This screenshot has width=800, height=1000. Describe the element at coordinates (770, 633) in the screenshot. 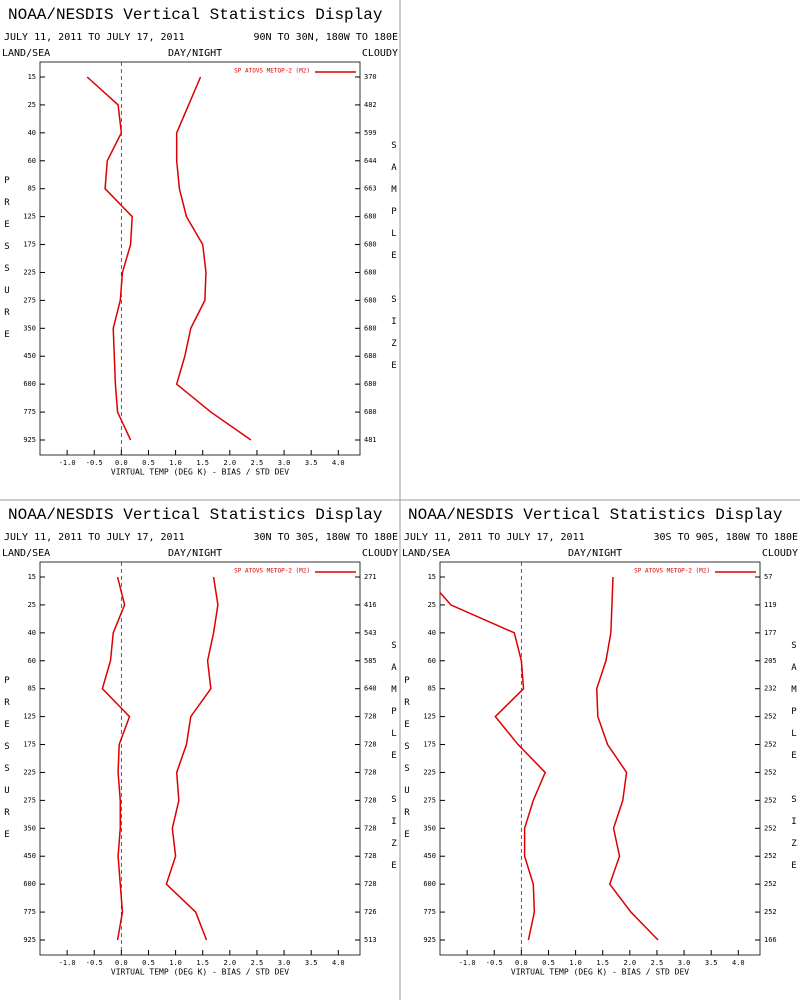

I see `sample-size: 177` at that location.